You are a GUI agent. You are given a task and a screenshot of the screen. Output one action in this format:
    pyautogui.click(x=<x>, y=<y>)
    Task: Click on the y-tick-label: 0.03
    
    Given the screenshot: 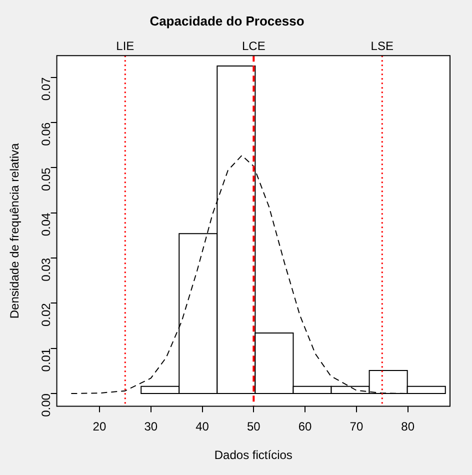 What is the action you would take?
    pyautogui.click(x=46, y=270)
    